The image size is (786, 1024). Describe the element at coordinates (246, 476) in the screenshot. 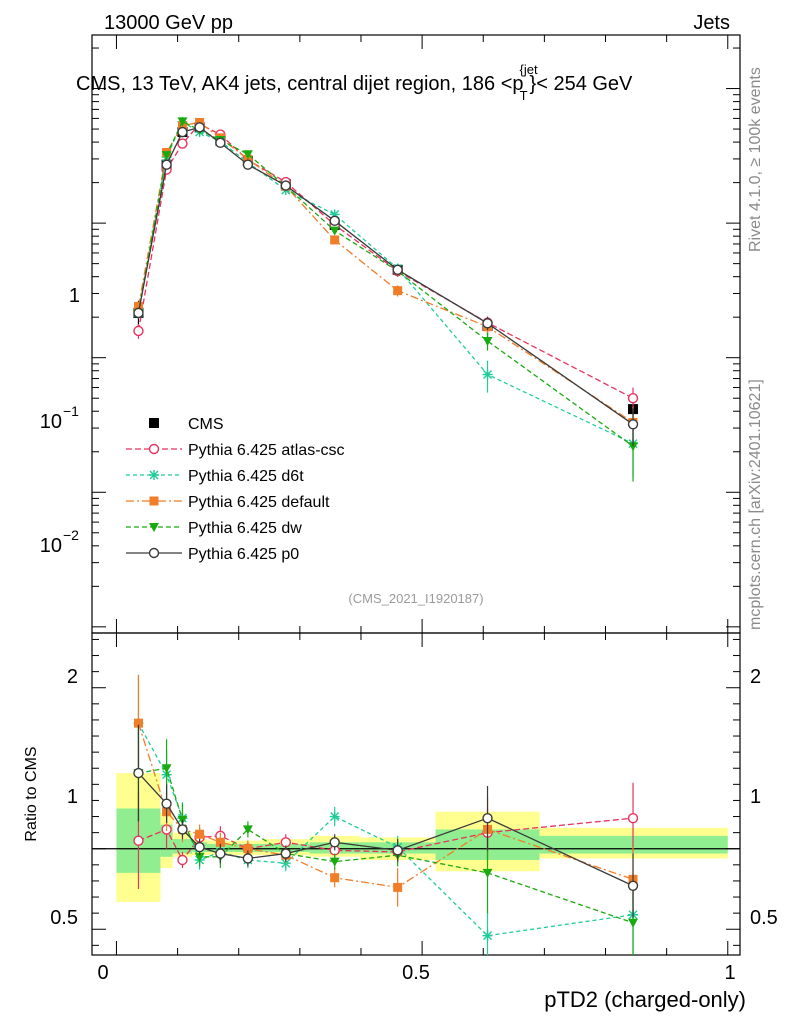

I see `legend-label-d6t: Pythia 6.425 d6t` at that location.